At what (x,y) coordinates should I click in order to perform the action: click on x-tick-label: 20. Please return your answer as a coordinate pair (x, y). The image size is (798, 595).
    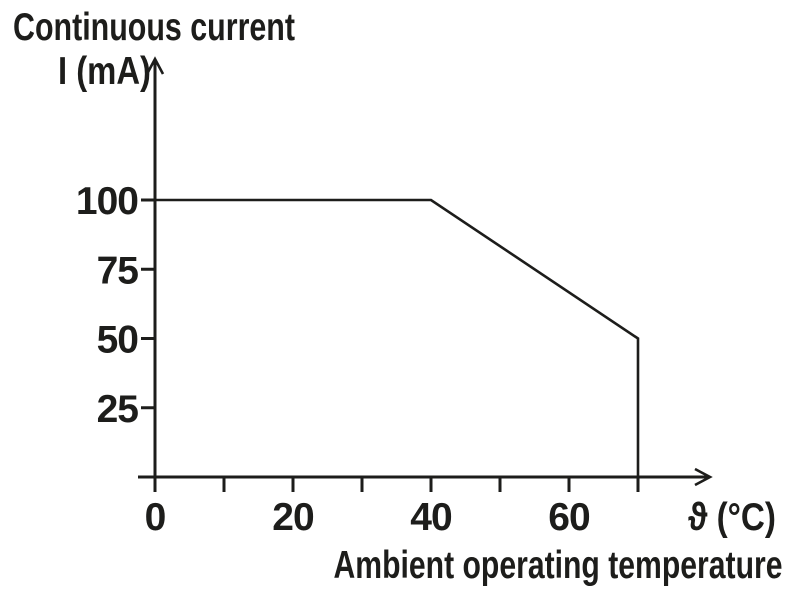
    Looking at the image, I should click on (293, 517).